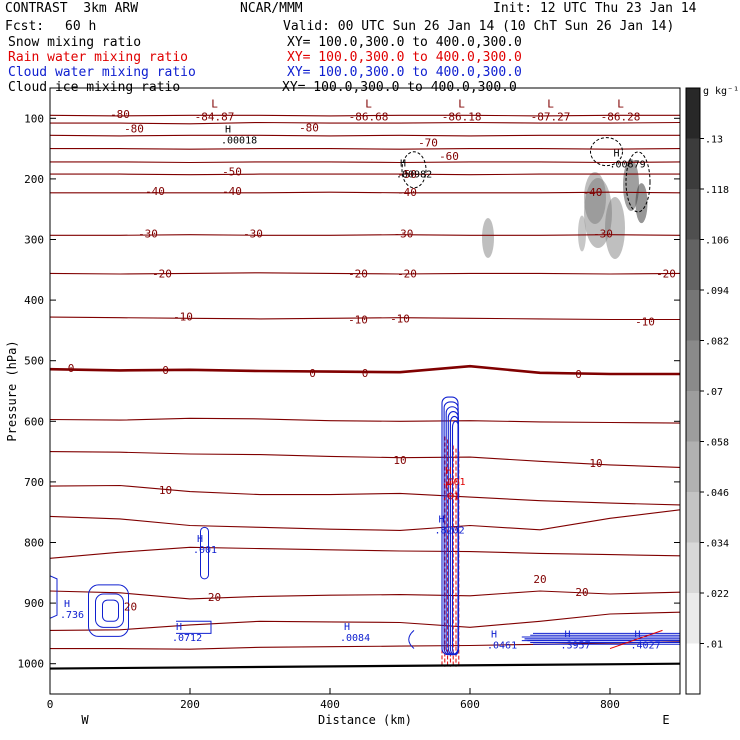 Image resolution: width=740 pixels, height=740 pixels. I want to click on colorbar-tick-label: .094, so click(717, 291).